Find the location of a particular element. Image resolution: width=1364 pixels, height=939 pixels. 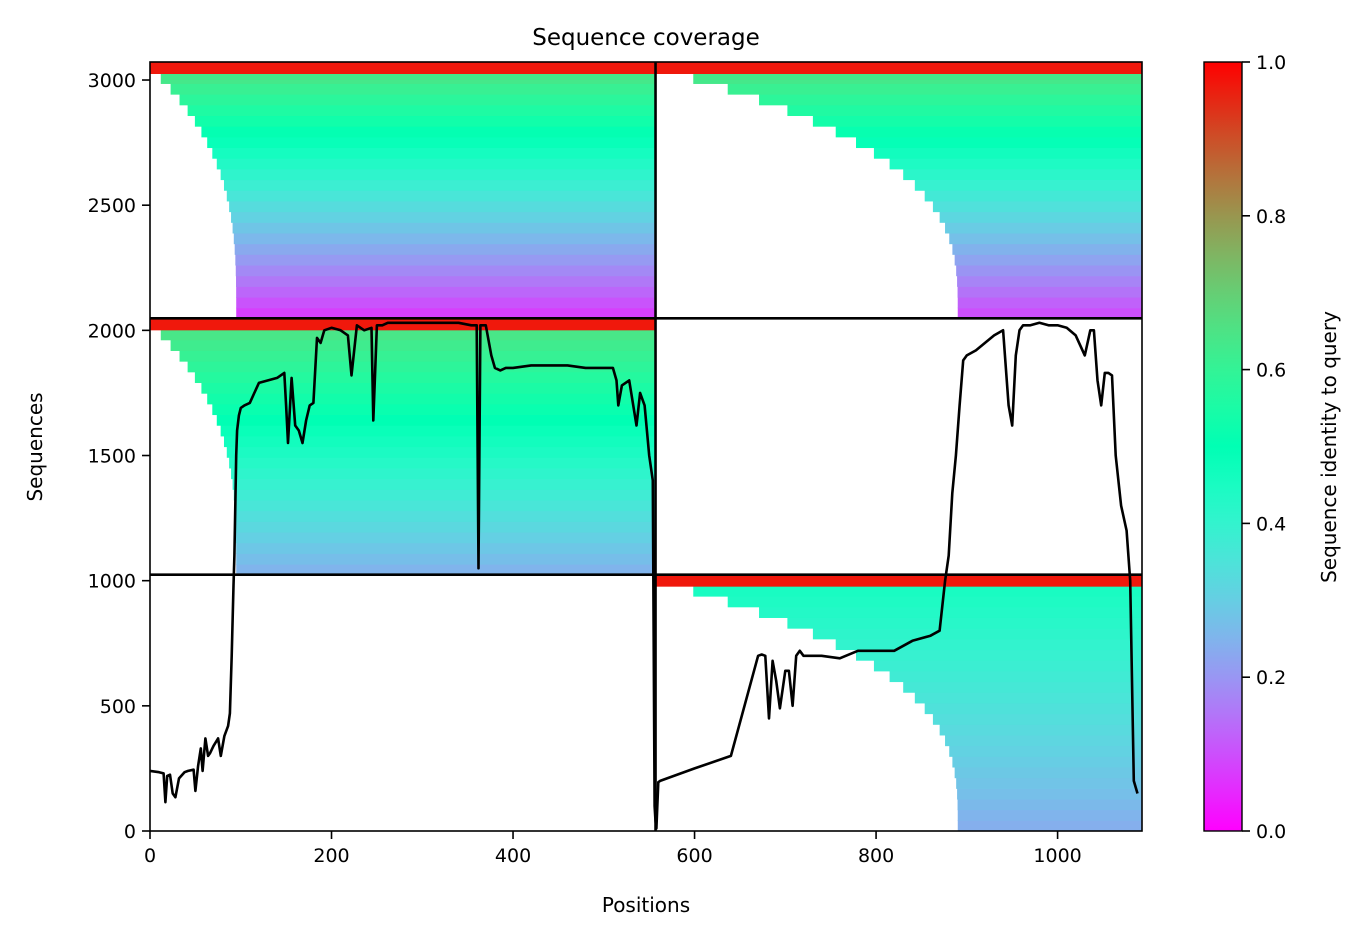

colorbar-label: Sequence identity to query is located at coordinates (1329, 447).